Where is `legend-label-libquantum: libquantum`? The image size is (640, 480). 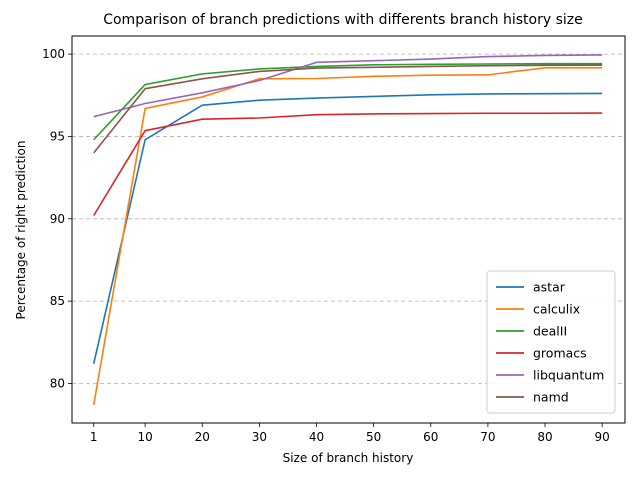 legend-label-libquantum: libquantum is located at coordinates (568, 375).